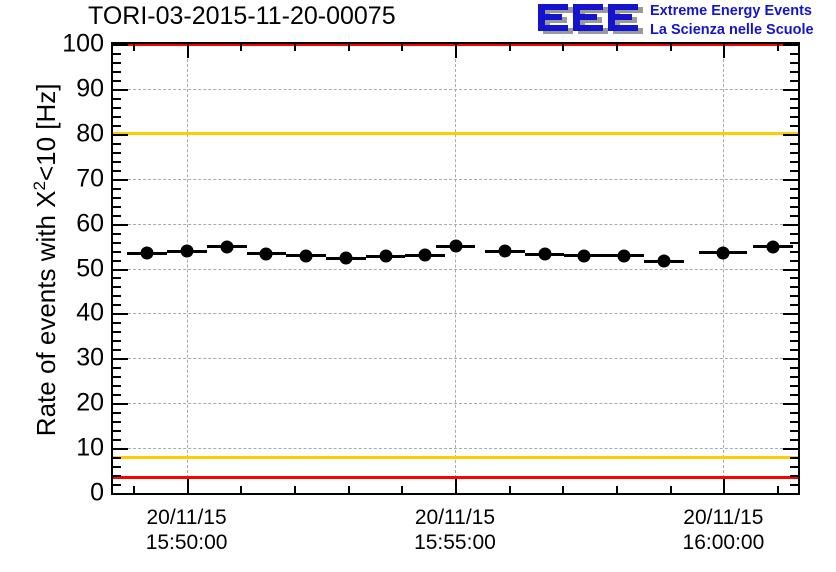 This screenshot has width=836, height=572. What do you see at coordinates (724, 530) in the screenshot?
I see `x-axis-tick-label: 20/11/15 16:00:00` at bounding box center [724, 530].